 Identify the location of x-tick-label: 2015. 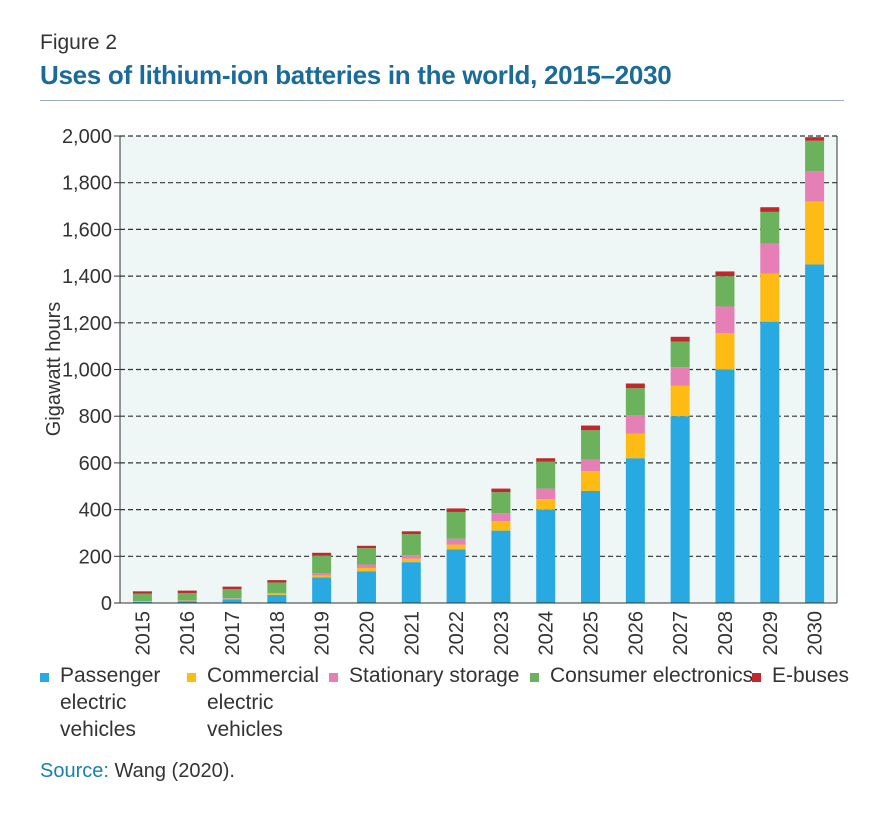
(143, 633).